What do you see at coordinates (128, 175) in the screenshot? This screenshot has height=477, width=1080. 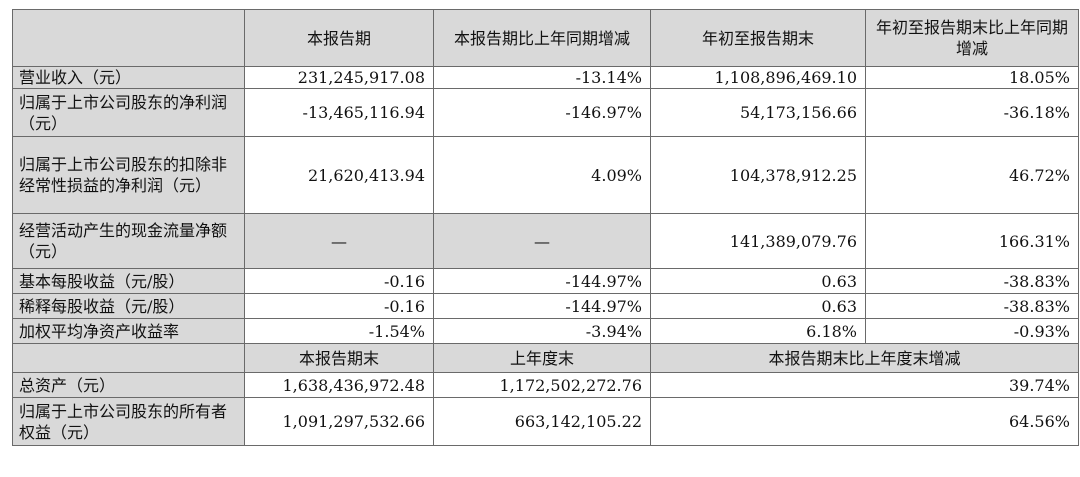 I see `row-label: 归属于上市公司股东的扣除非经常性损益的净利润（元）` at bounding box center [128, 175].